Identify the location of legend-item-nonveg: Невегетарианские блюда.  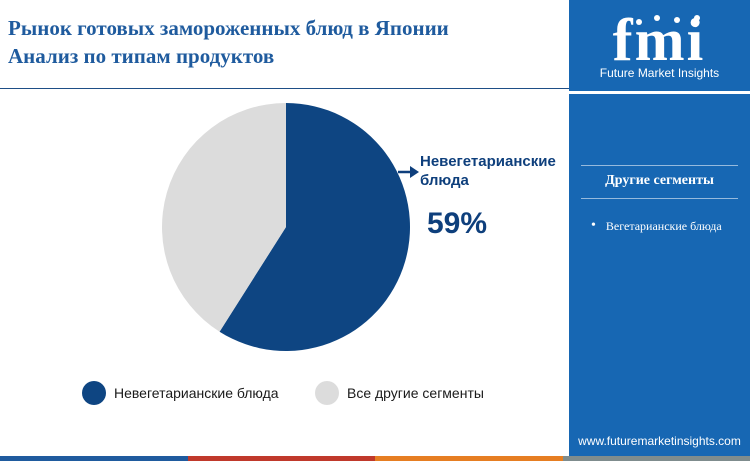
(180, 393).